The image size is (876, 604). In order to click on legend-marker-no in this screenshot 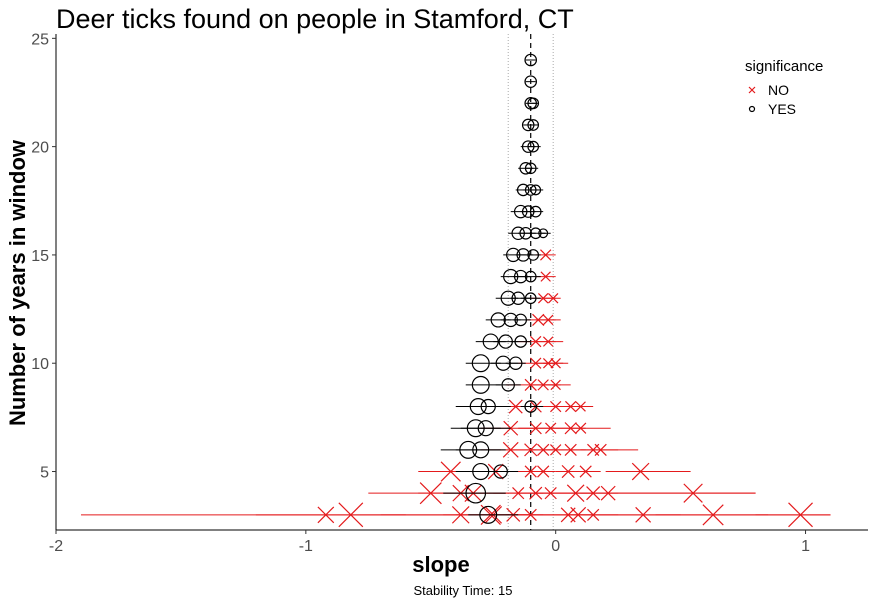, I will do `click(752, 90)`.